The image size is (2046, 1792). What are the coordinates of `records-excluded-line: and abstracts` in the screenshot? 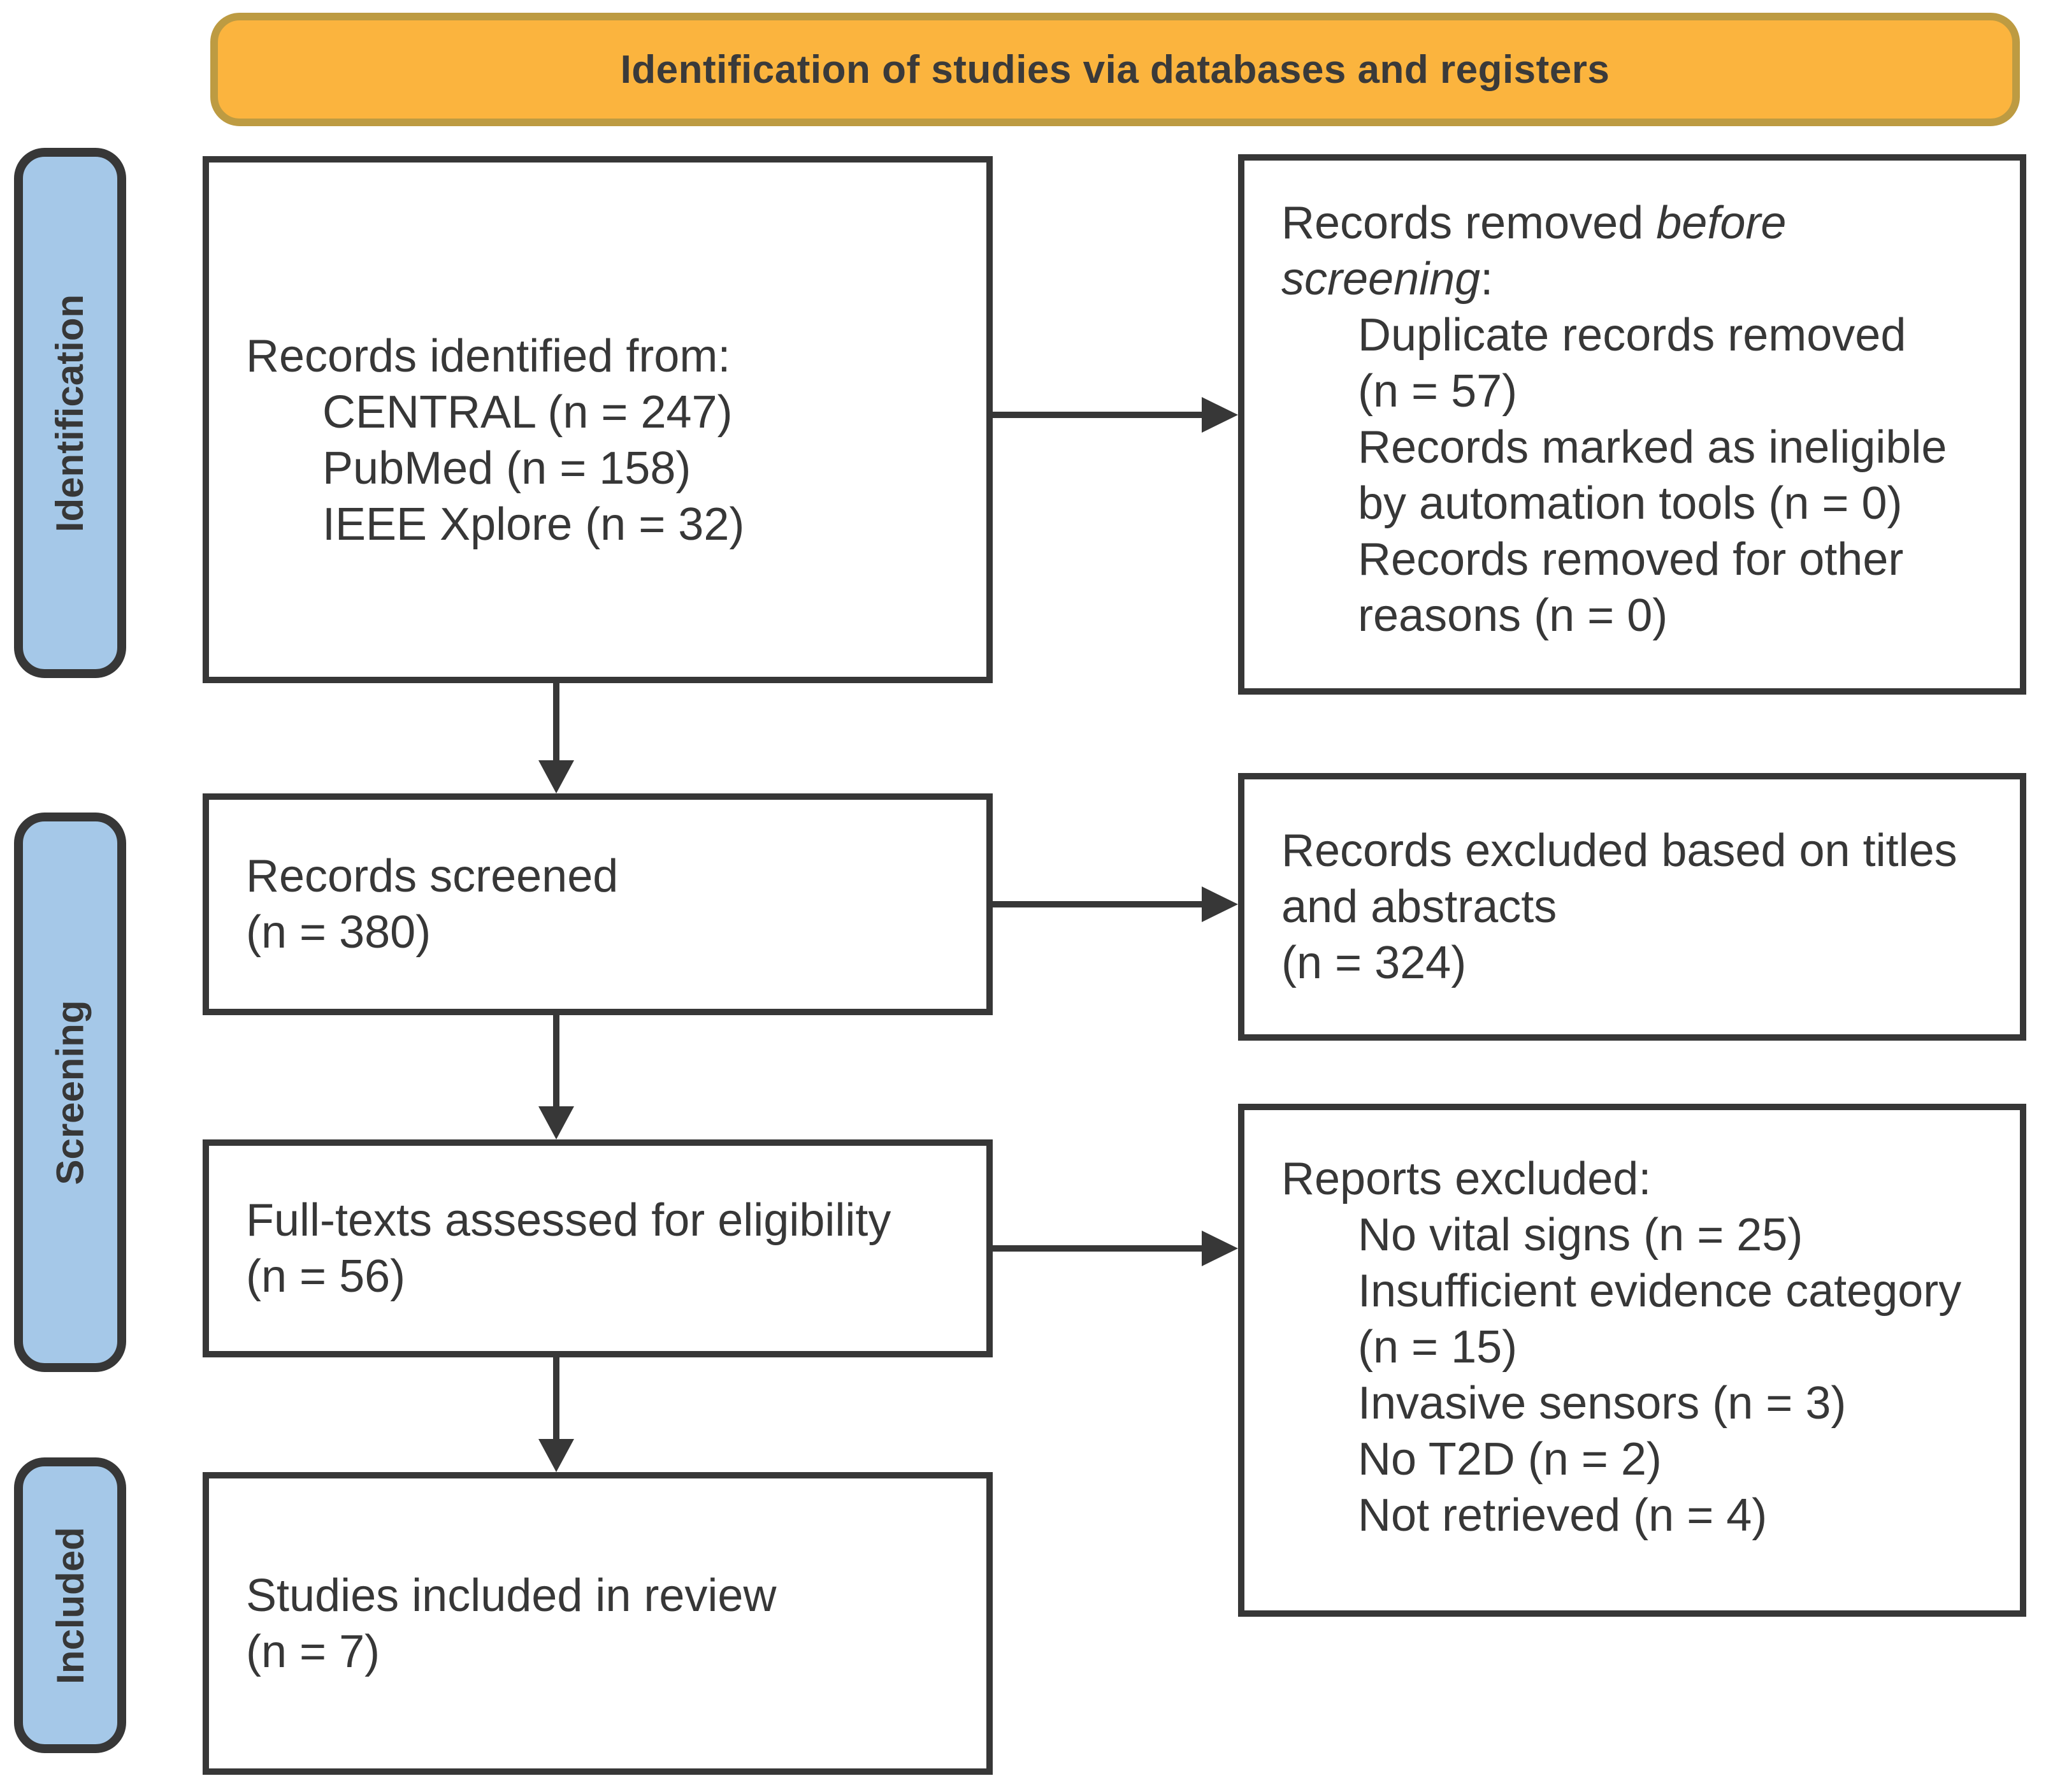 It's located at (1419, 906).